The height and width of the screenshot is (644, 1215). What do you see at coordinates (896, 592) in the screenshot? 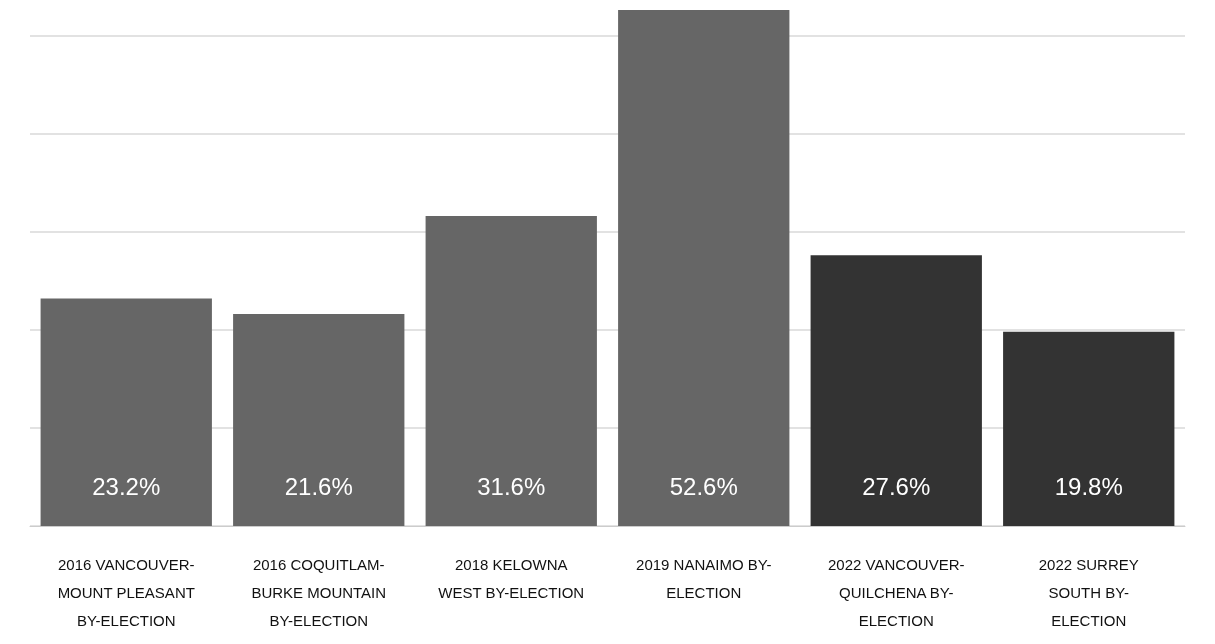
I see `x-tick-label: 2022 VANCOUVER-QUILCHENA BY-ELECTION` at bounding box center [896, 592].